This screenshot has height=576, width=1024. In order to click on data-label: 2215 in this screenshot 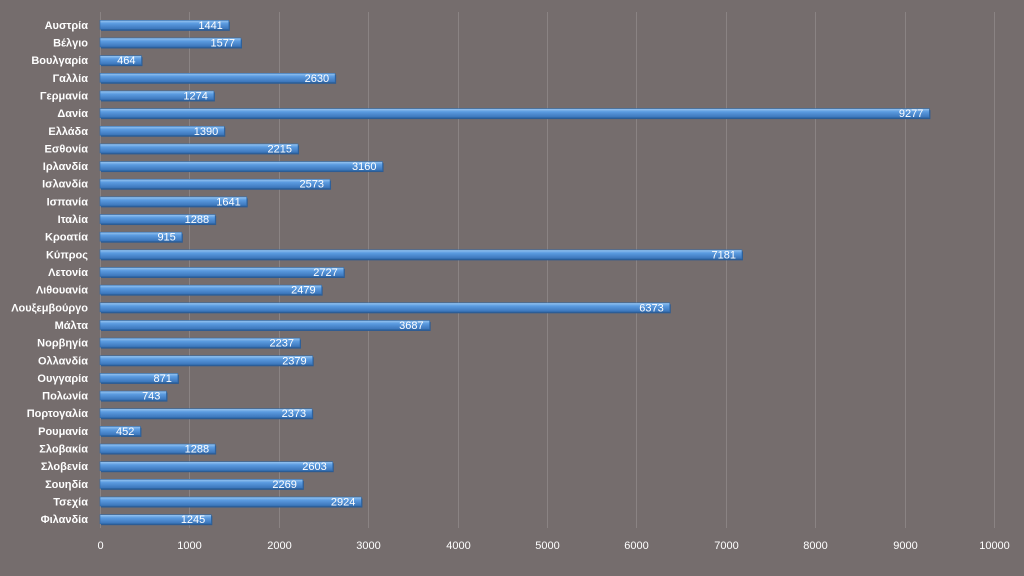, I will do `click(280, 149)`.